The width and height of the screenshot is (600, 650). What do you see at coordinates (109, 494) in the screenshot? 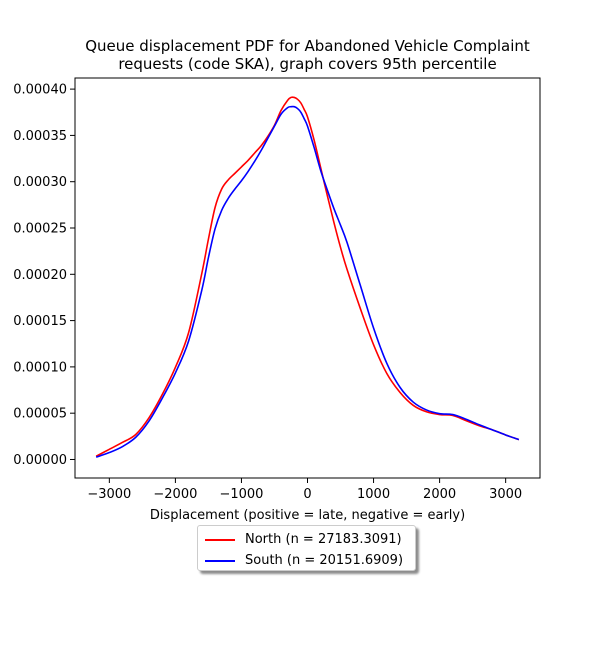
I see `x-tick-label: −3000` at bounding box center [109, 494].